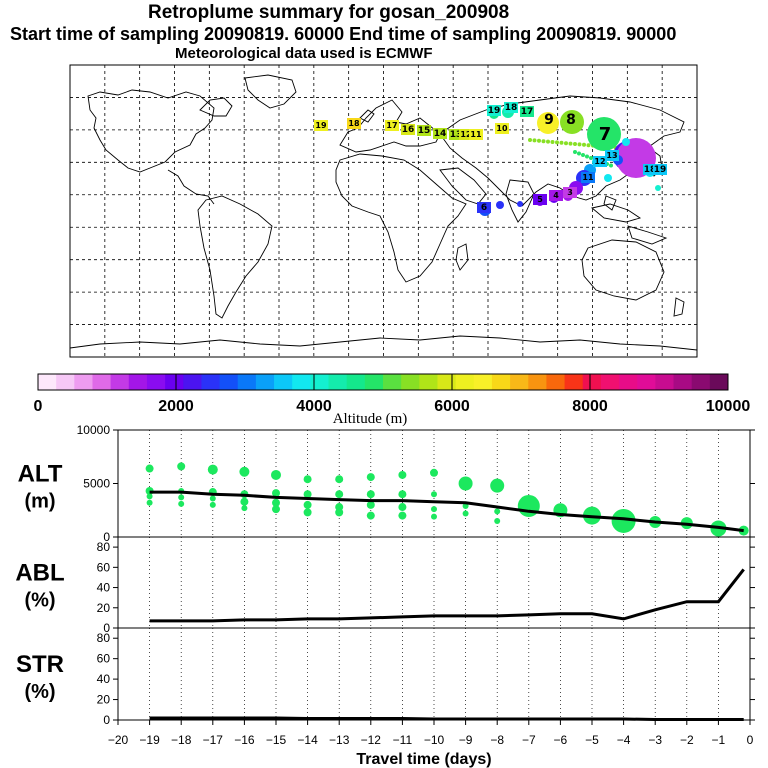  Describe the element at coordinates (571, 120) in the screenshot. I see `trajectory-day-label: 8` at that location.